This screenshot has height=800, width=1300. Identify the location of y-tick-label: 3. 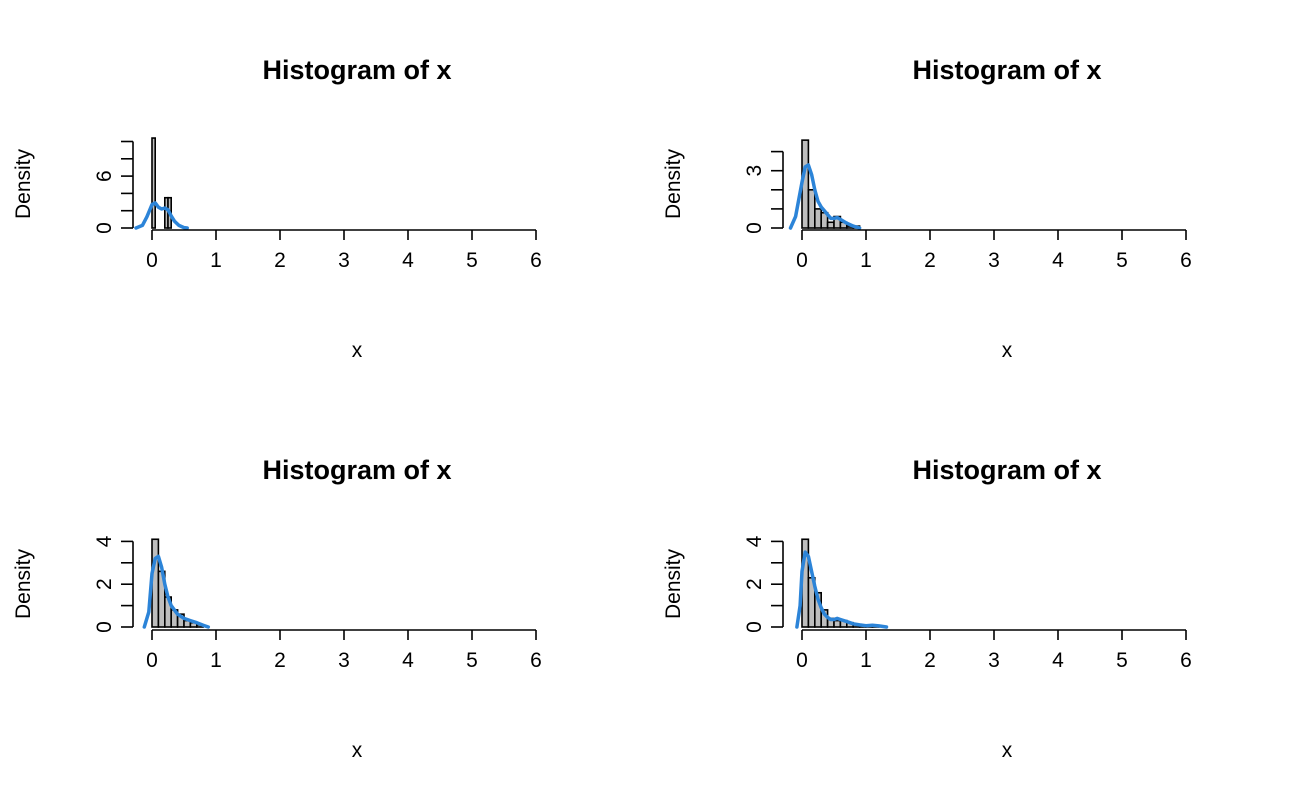
(754, 171).